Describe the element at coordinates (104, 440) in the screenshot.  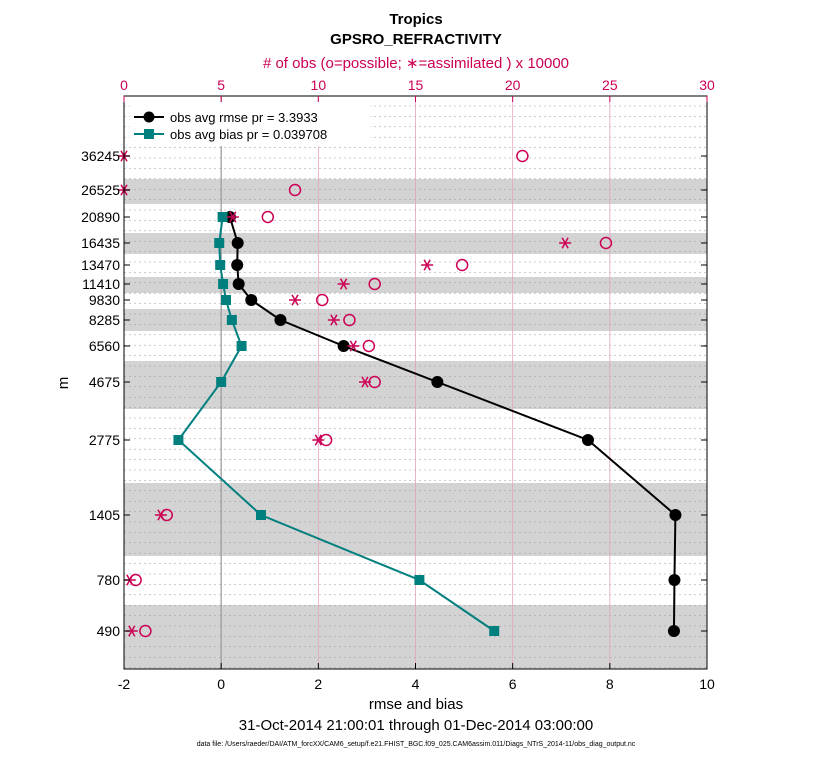
I see `y-tick-label: 2775` at that location.